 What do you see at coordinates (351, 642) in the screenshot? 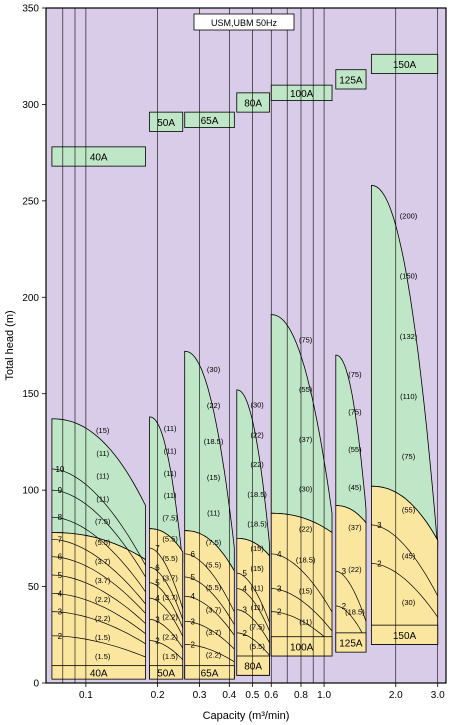
I see `lower-size-box-125A` at bounding box center [351, 642].